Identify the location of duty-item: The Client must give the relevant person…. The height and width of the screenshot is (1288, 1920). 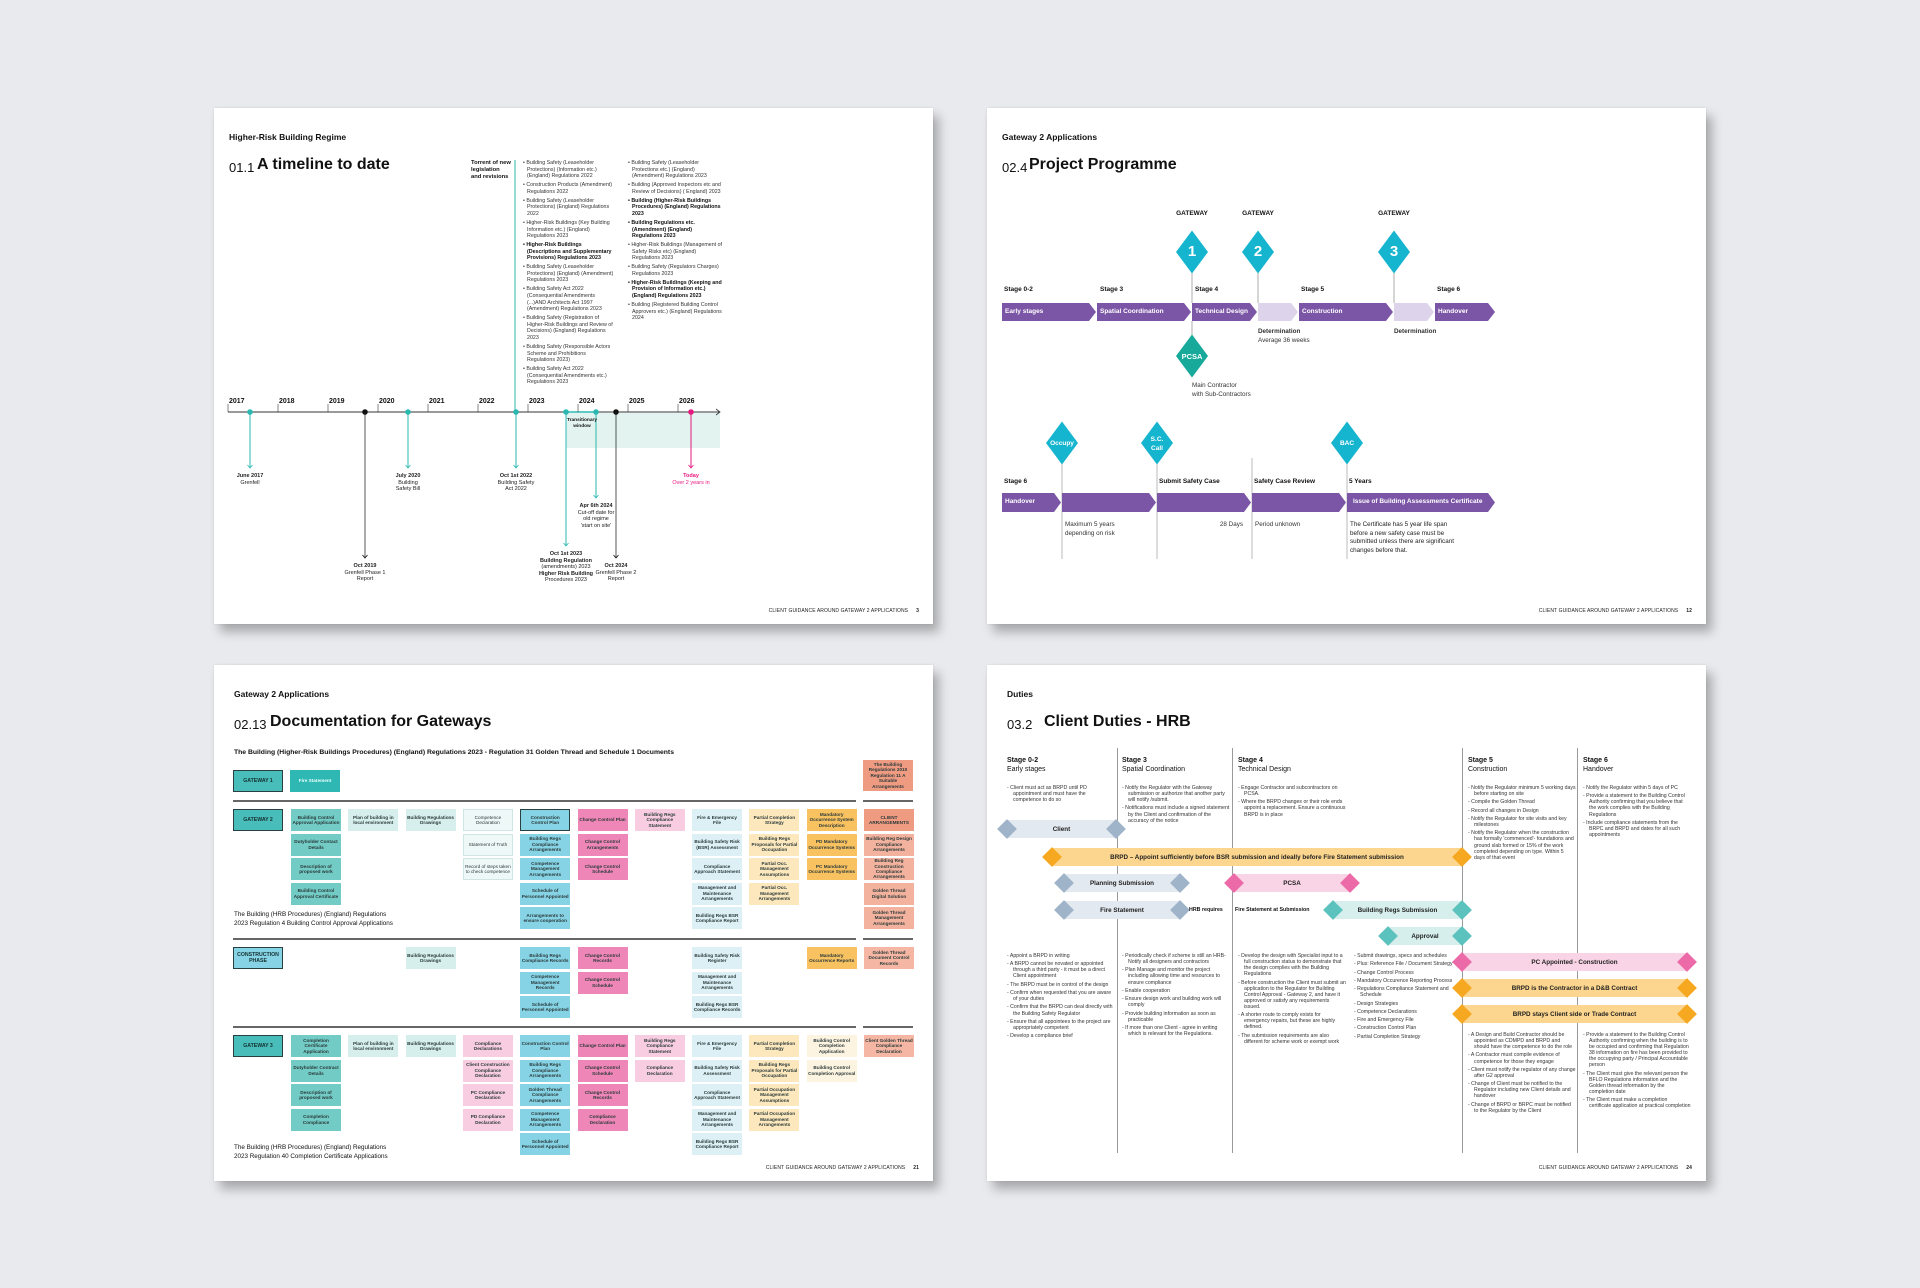
(1637, 1083).